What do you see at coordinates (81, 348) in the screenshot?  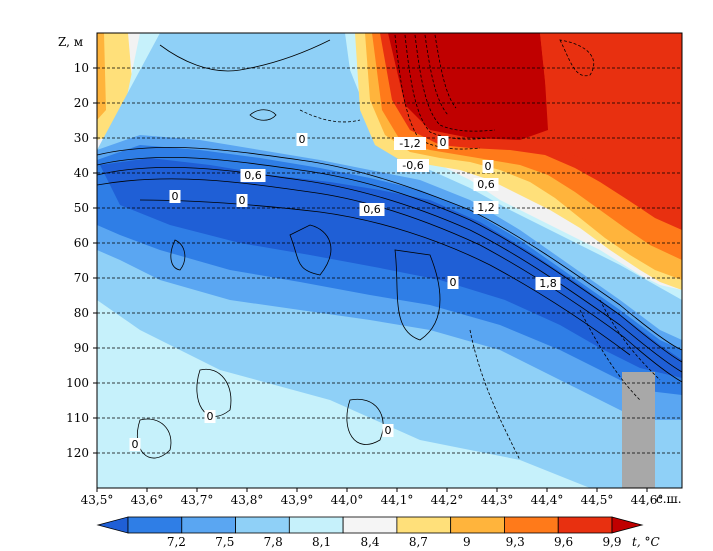 I see `y-tick-label: 90` at bounding box center [81, 348].